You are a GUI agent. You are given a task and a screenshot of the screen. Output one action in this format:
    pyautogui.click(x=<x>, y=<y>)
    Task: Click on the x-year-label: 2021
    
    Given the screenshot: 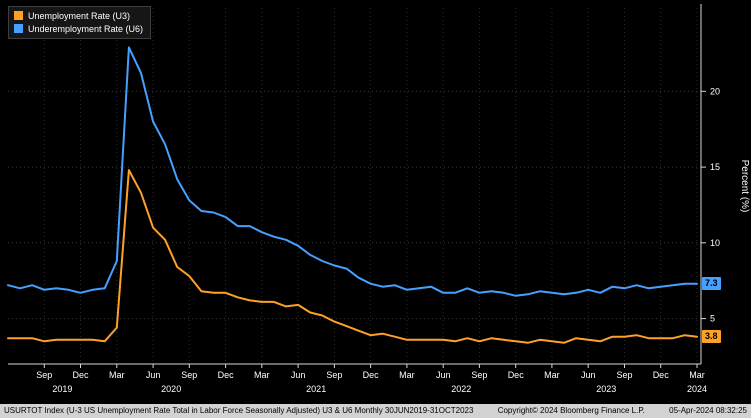 What is the action you would take?
    pyautogui.click(x=316, y=389)
    